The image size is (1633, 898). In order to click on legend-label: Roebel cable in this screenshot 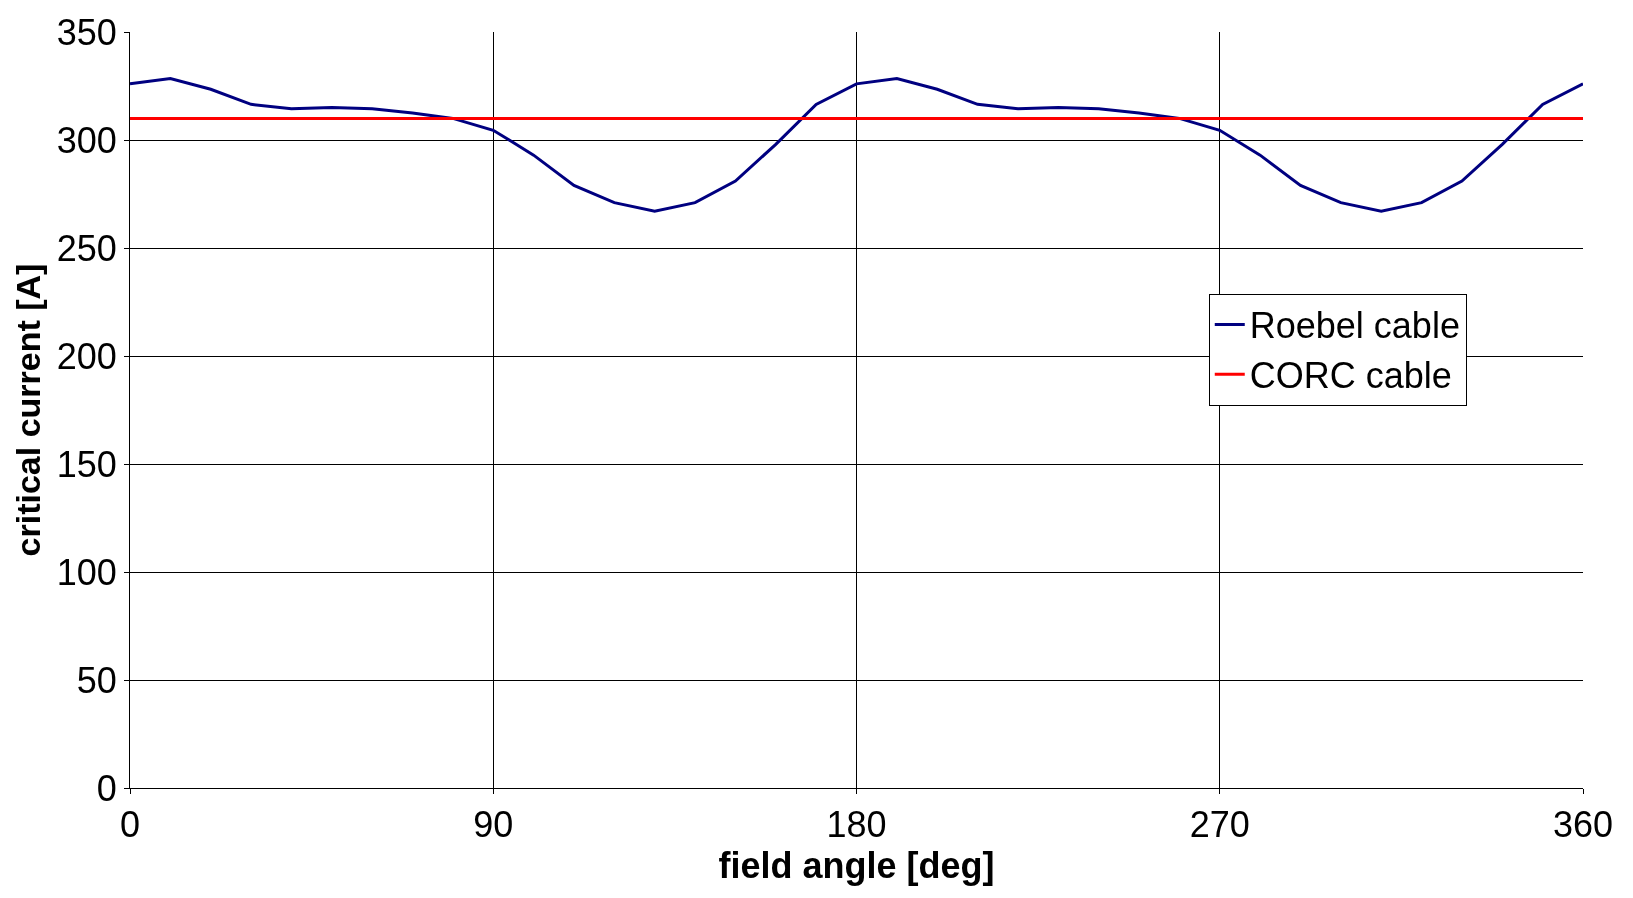, I will do `click(1354, 326)`.